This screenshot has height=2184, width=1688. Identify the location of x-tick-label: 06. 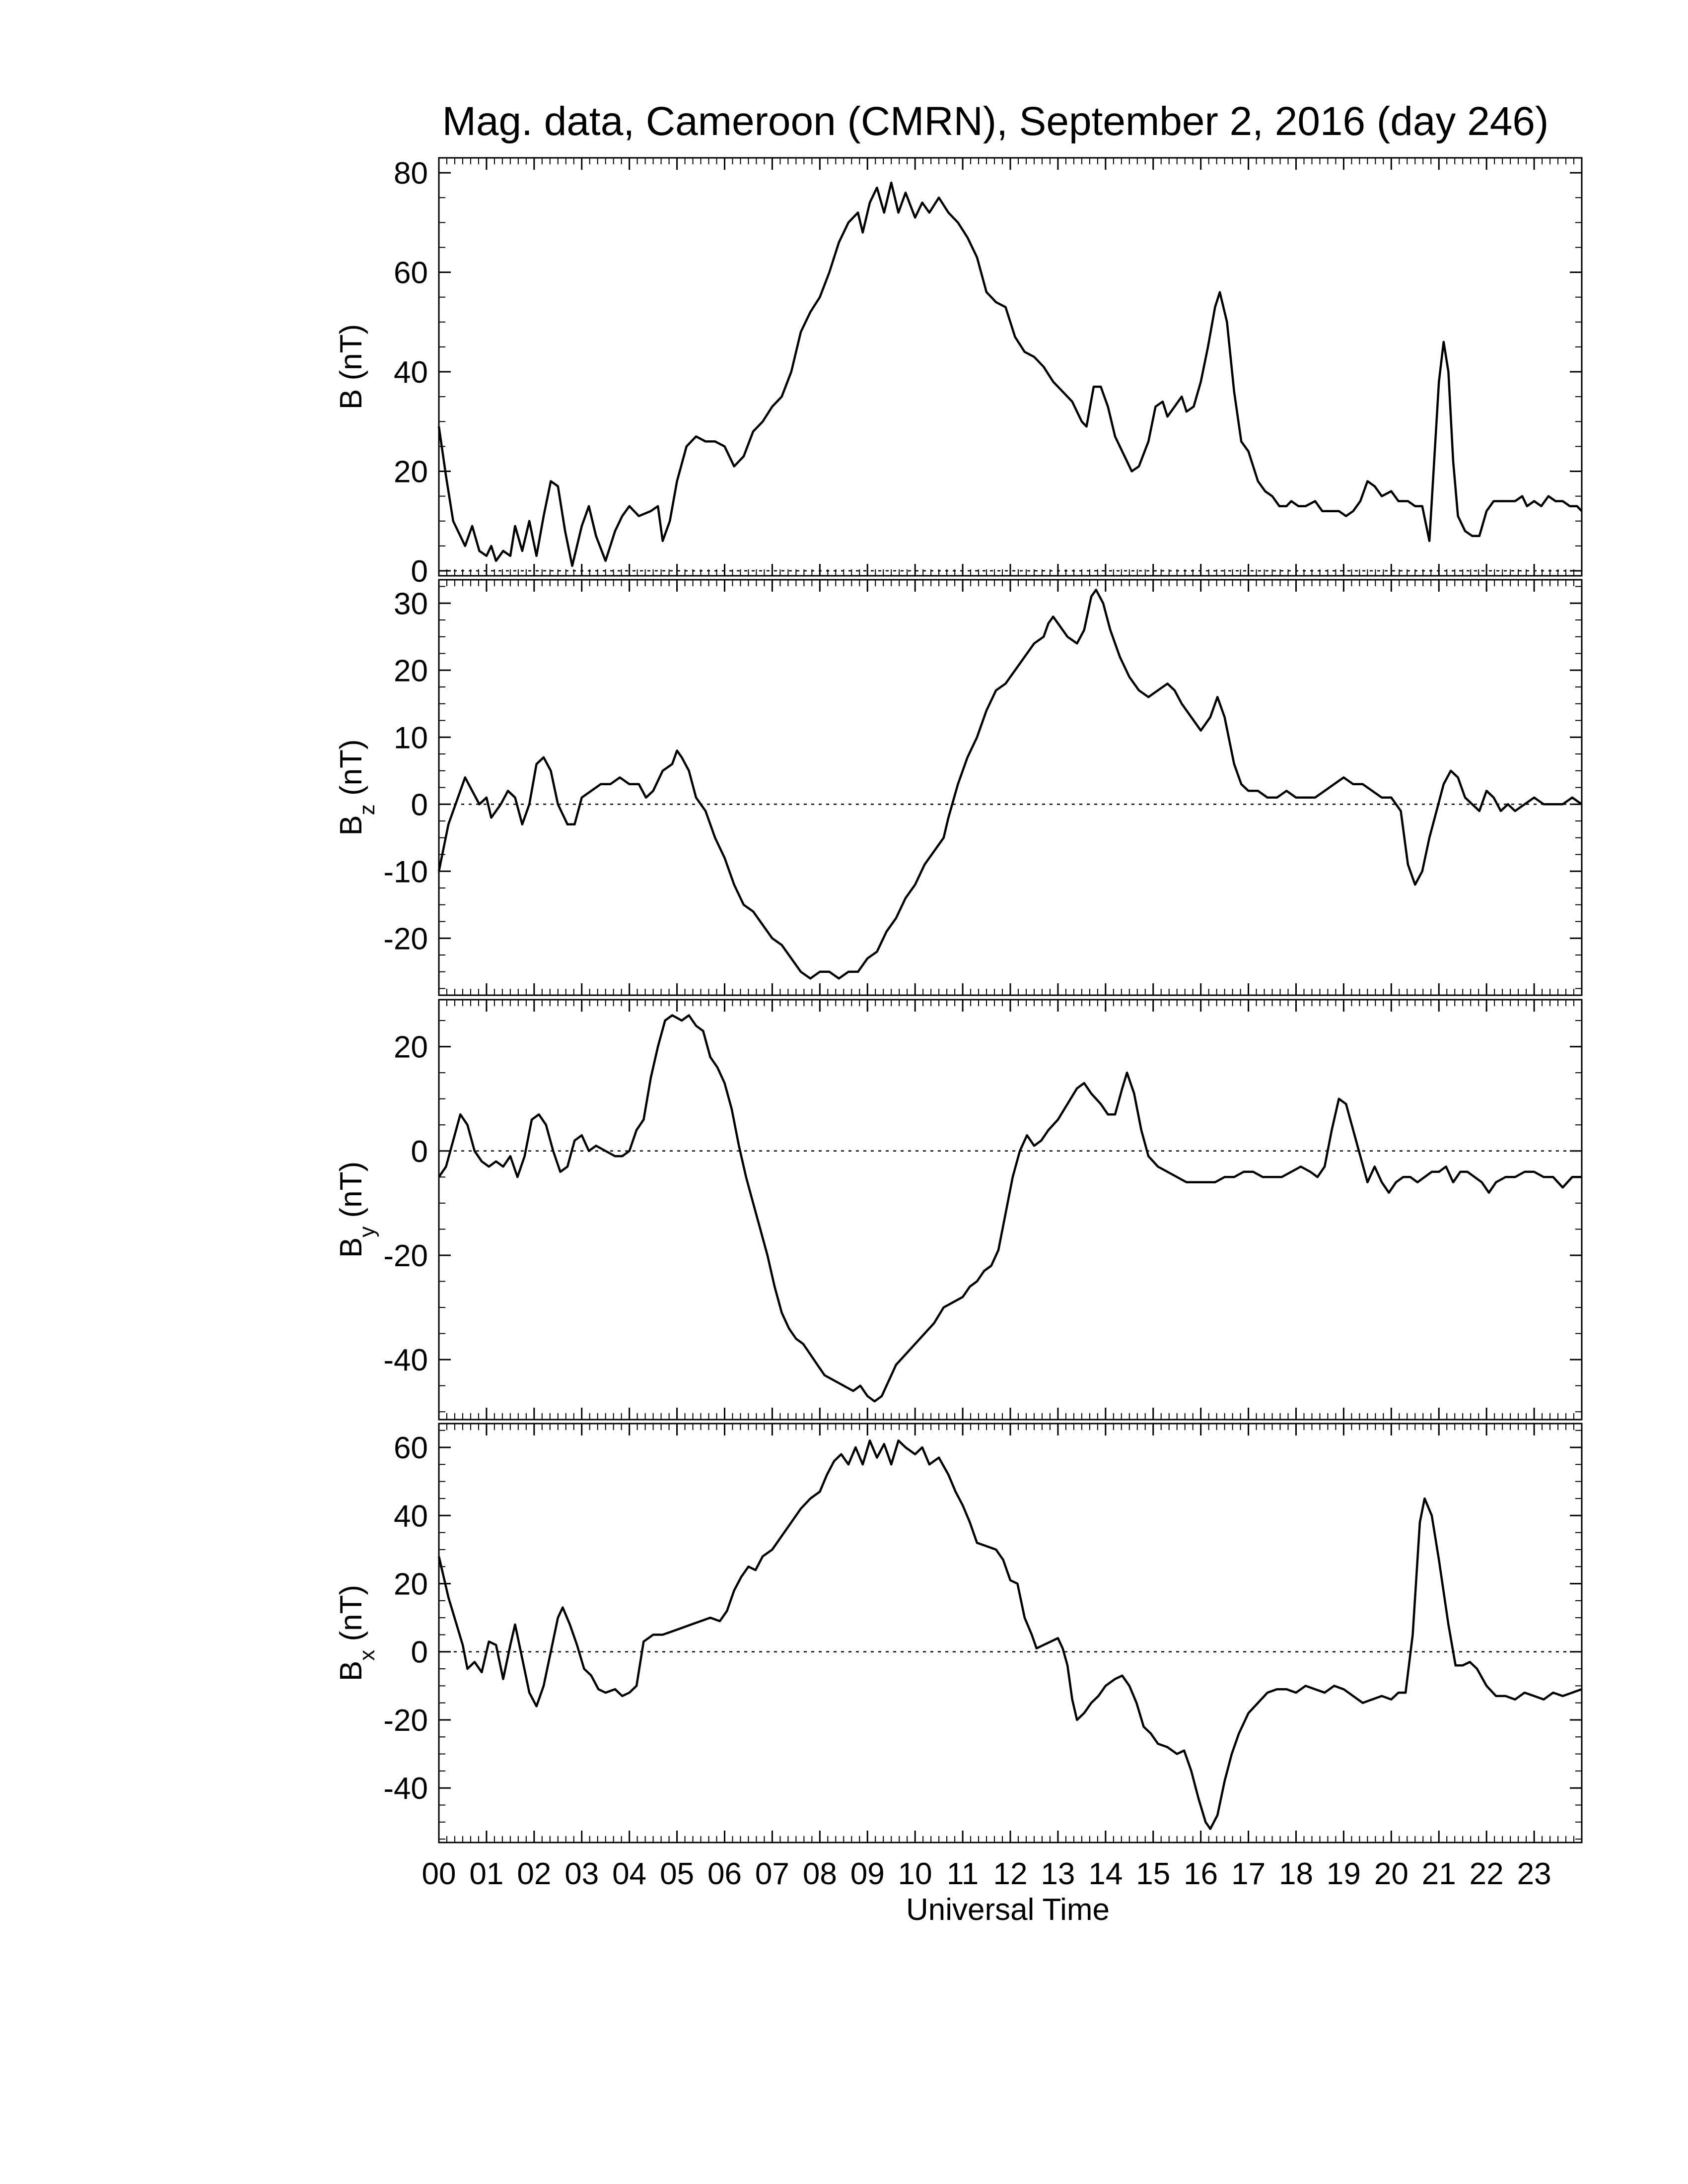
(724, 1874).